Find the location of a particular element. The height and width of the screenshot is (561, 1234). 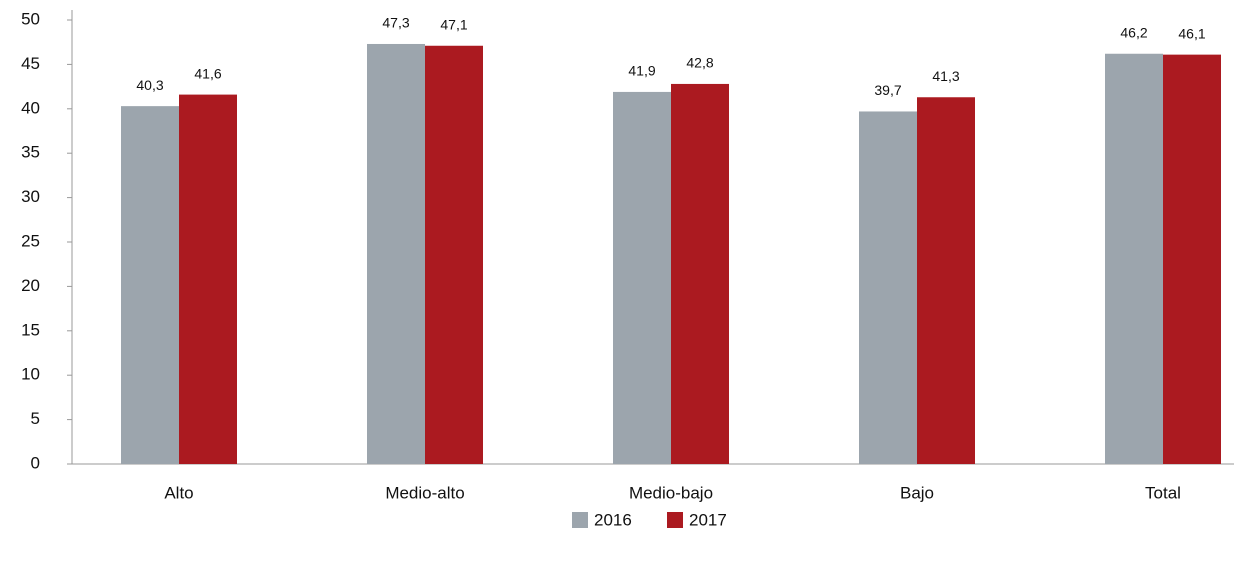

data-label: 41,9 is located at coordinates (641, 71).